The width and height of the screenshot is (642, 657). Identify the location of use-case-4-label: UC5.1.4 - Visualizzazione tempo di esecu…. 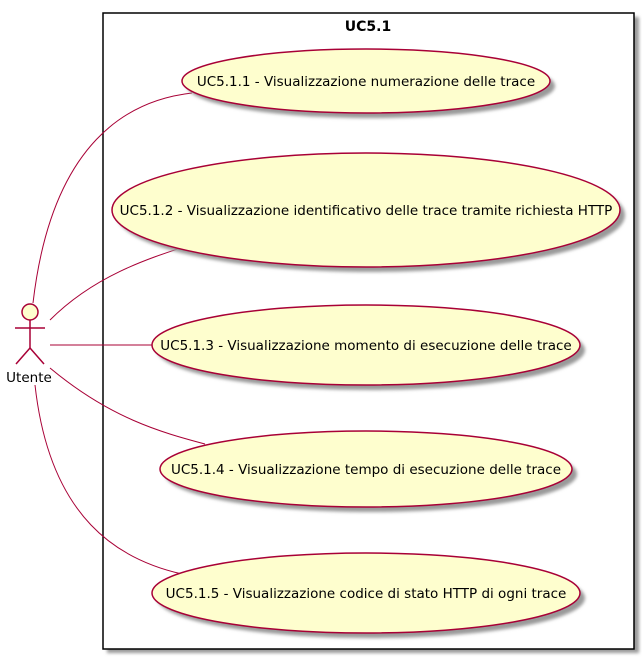
(366, 470).